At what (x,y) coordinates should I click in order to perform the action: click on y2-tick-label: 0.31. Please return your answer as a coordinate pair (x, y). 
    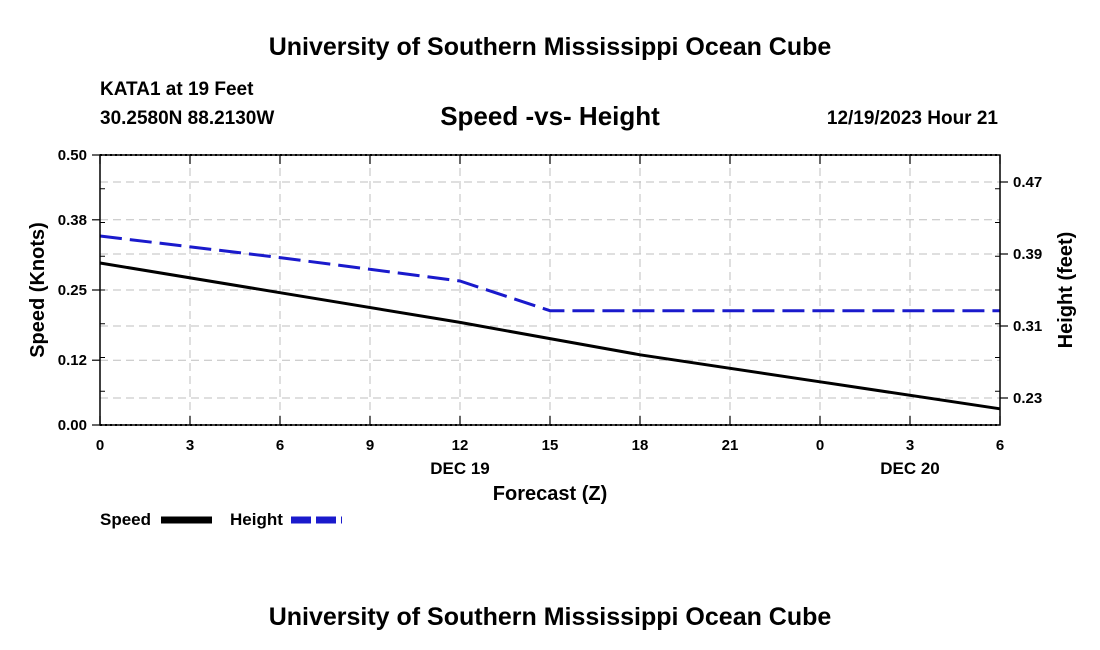
    Looking at the image, I should click on (1027, 326).